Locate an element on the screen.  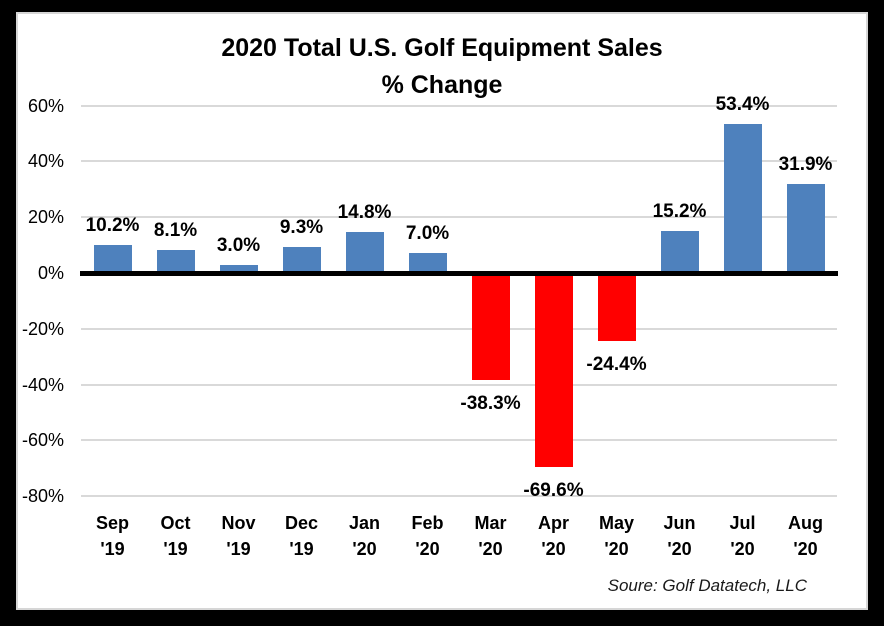
source-note: Soure: Golf Datatech, LLC is located at coordinates (707, 585).